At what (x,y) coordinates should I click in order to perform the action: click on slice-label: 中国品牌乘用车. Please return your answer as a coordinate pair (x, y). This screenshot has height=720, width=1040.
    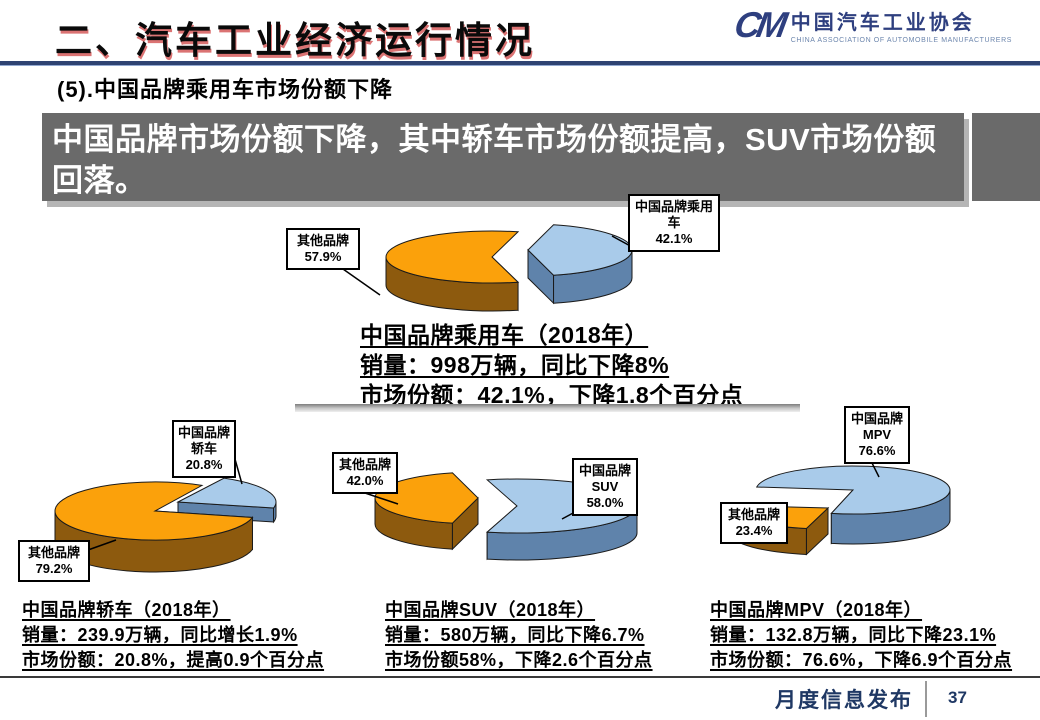
    Looking at the image, I should click on (673, 214).